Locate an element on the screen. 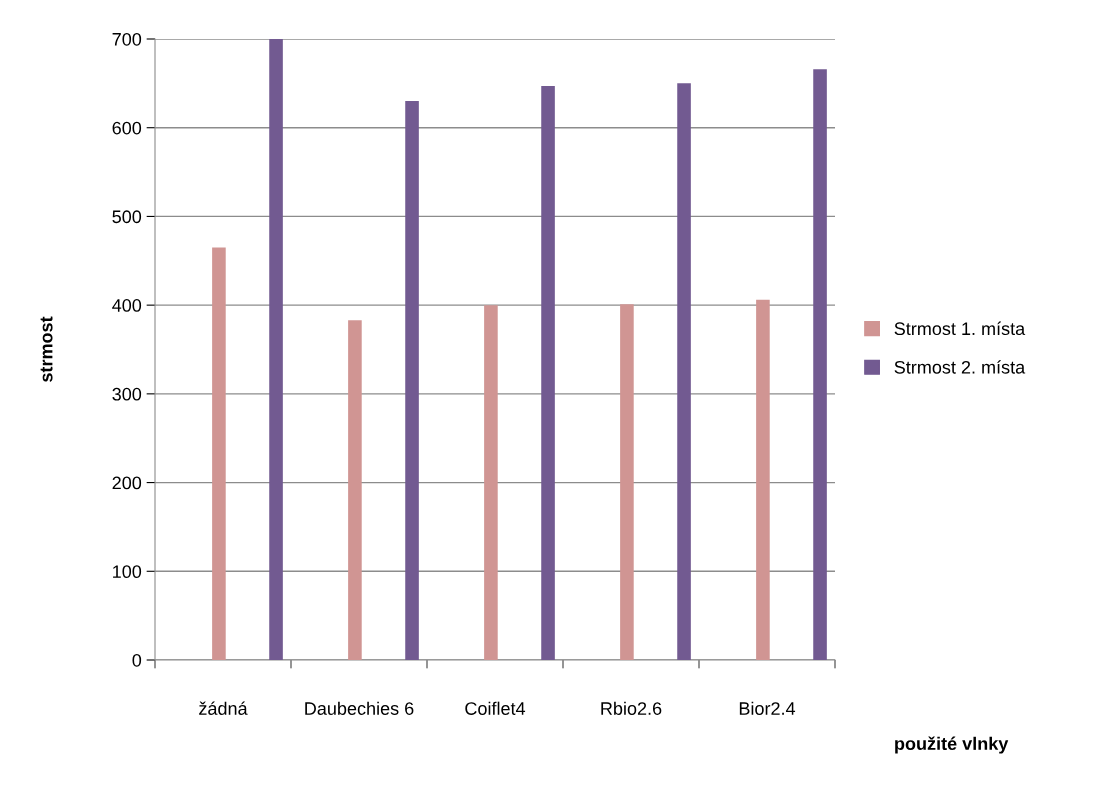  y-tick-label: 400 is located at coordinates (127, 305).